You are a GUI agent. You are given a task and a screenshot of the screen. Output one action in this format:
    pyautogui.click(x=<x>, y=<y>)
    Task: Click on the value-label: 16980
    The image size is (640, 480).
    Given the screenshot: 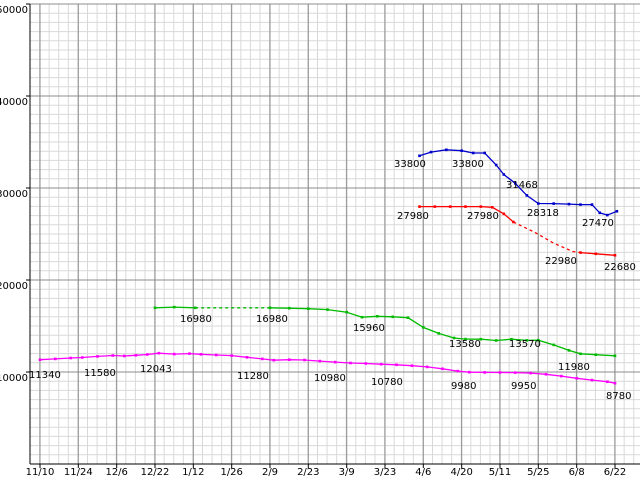 What is the action you would take?
    pyautogui.click(x=196, y=319)
    